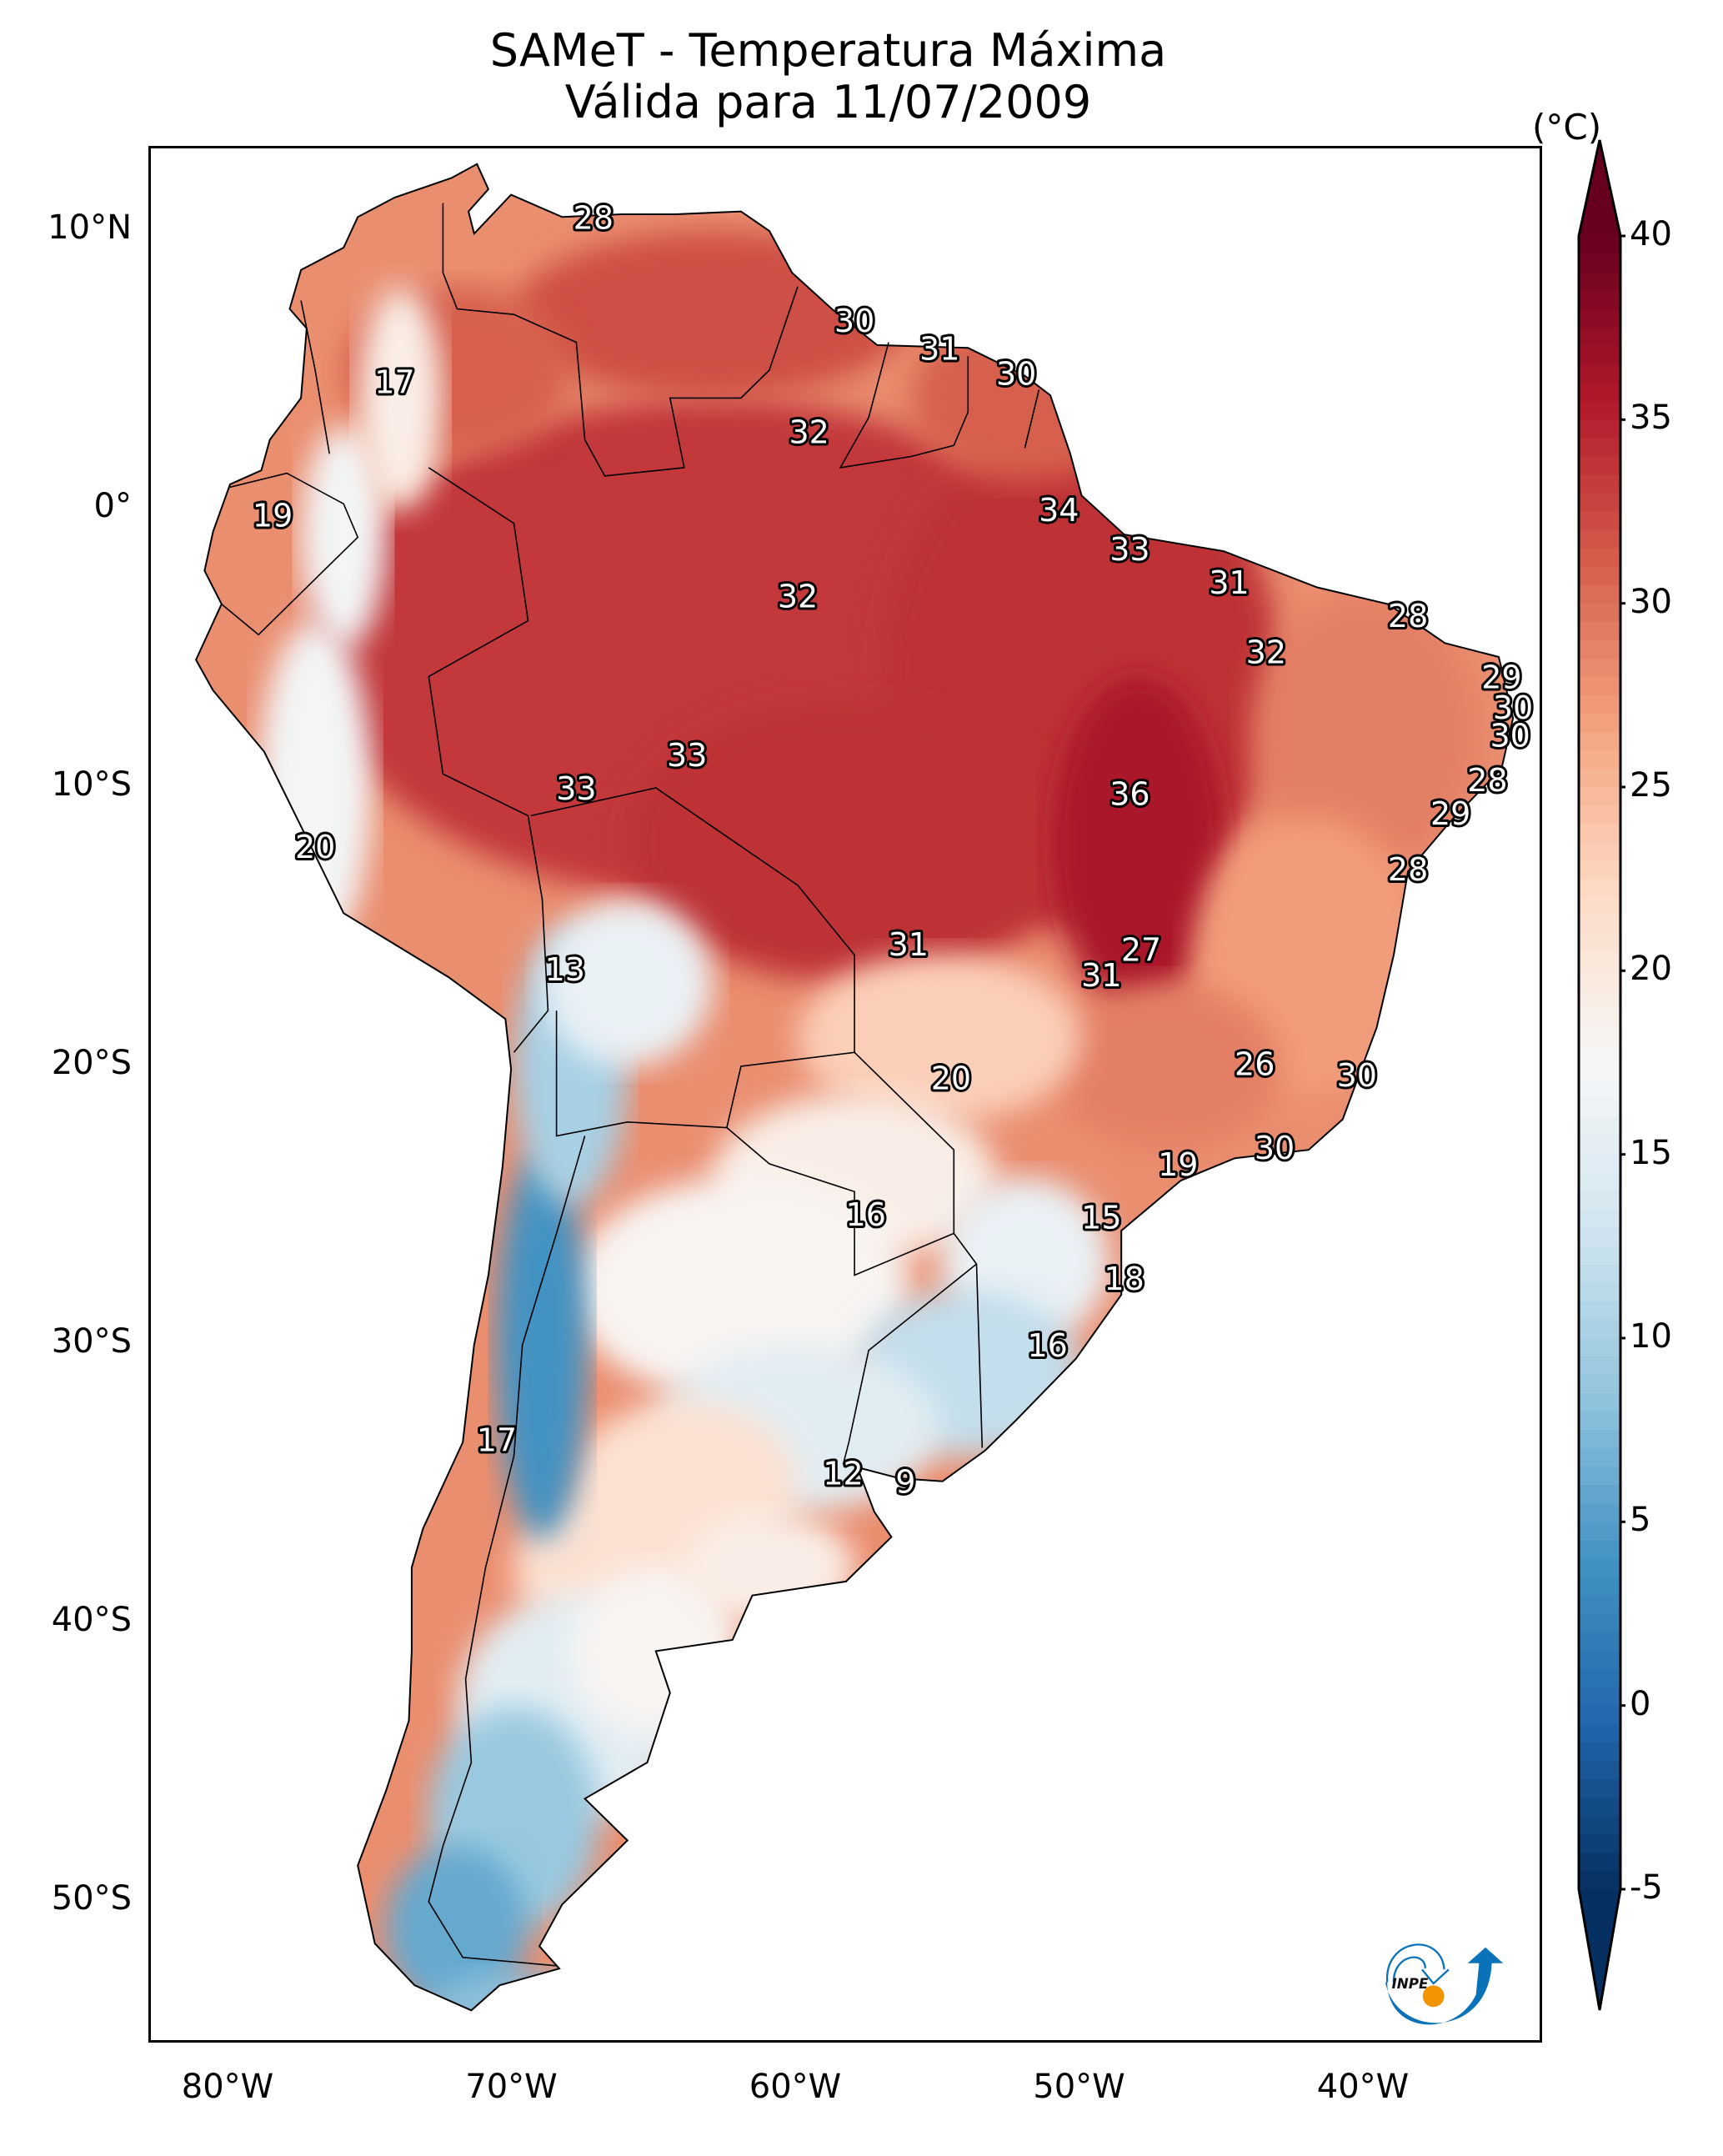  I want to click on station-label: 32, so click(809, 432).